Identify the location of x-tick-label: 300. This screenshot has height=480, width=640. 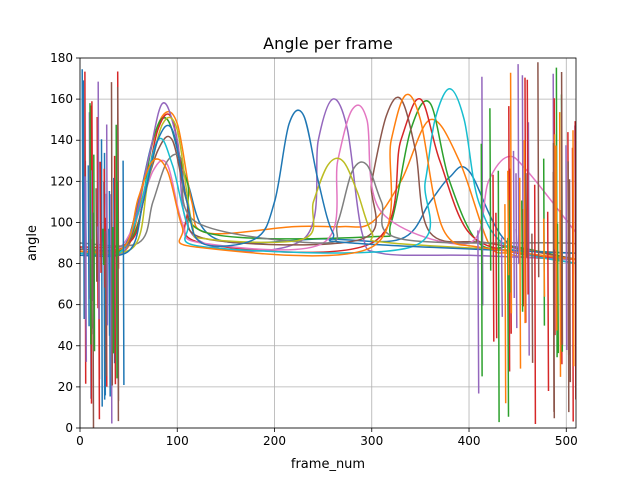
(371, 441).